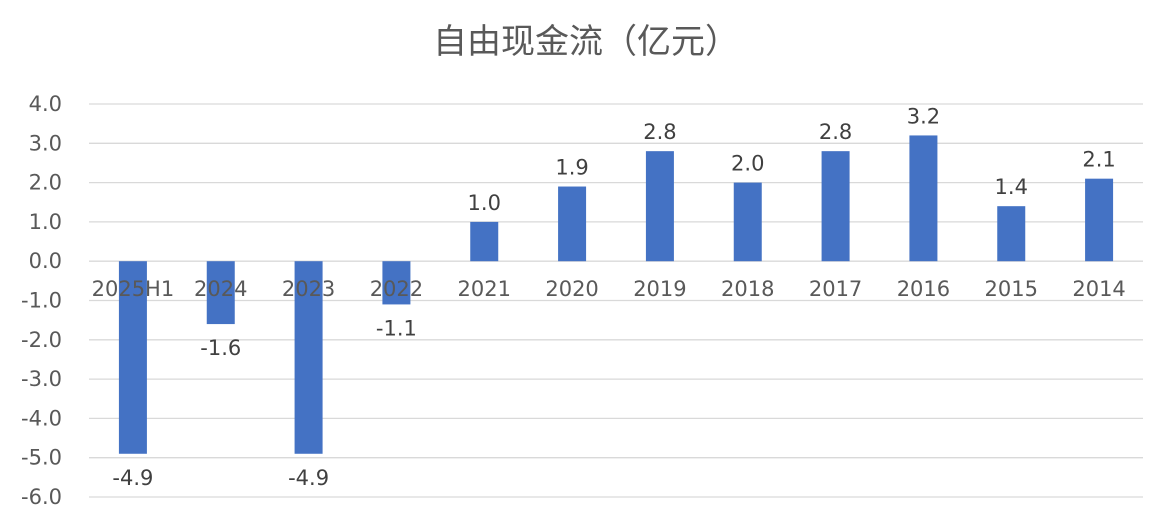  What do you see at coordinates (835, 289) in the screenshot?
I see `x-category-label: 2017` at bounding box center [835, 289].